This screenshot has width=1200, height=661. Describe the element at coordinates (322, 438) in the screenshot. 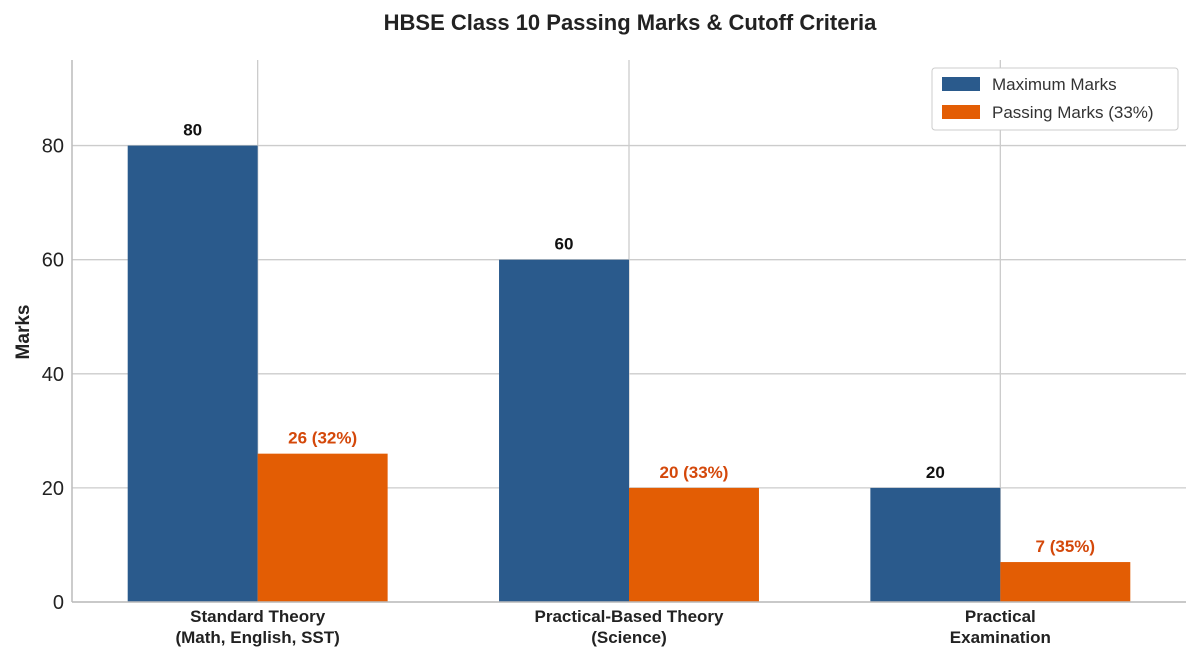

I see `bar-value-label: 26 (32%)` at that location.